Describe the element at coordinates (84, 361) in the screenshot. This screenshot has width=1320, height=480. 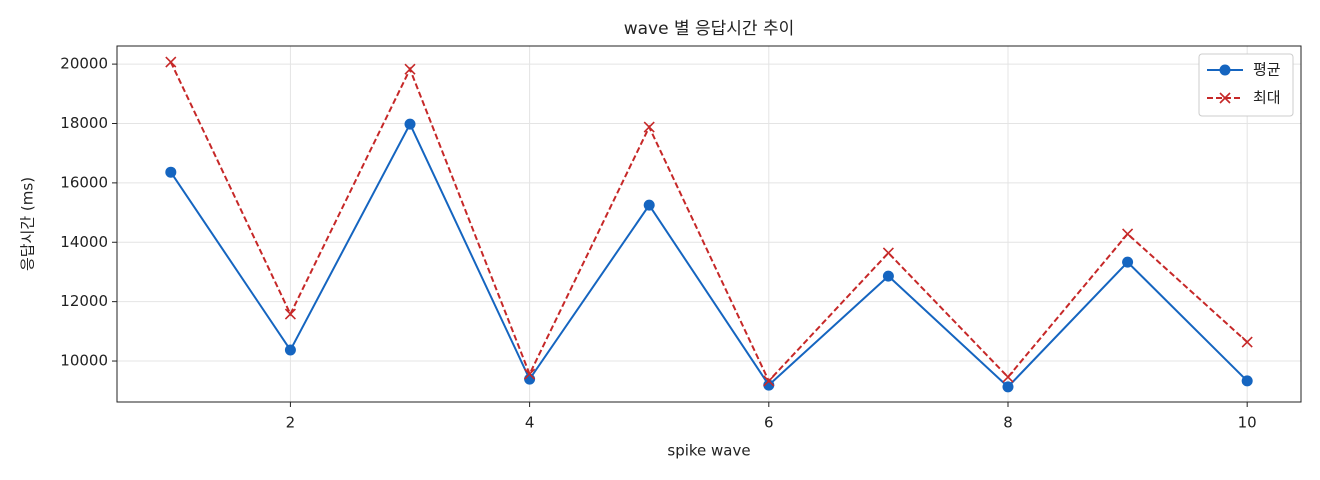
I see `y-tick-label: 10000` at that location.